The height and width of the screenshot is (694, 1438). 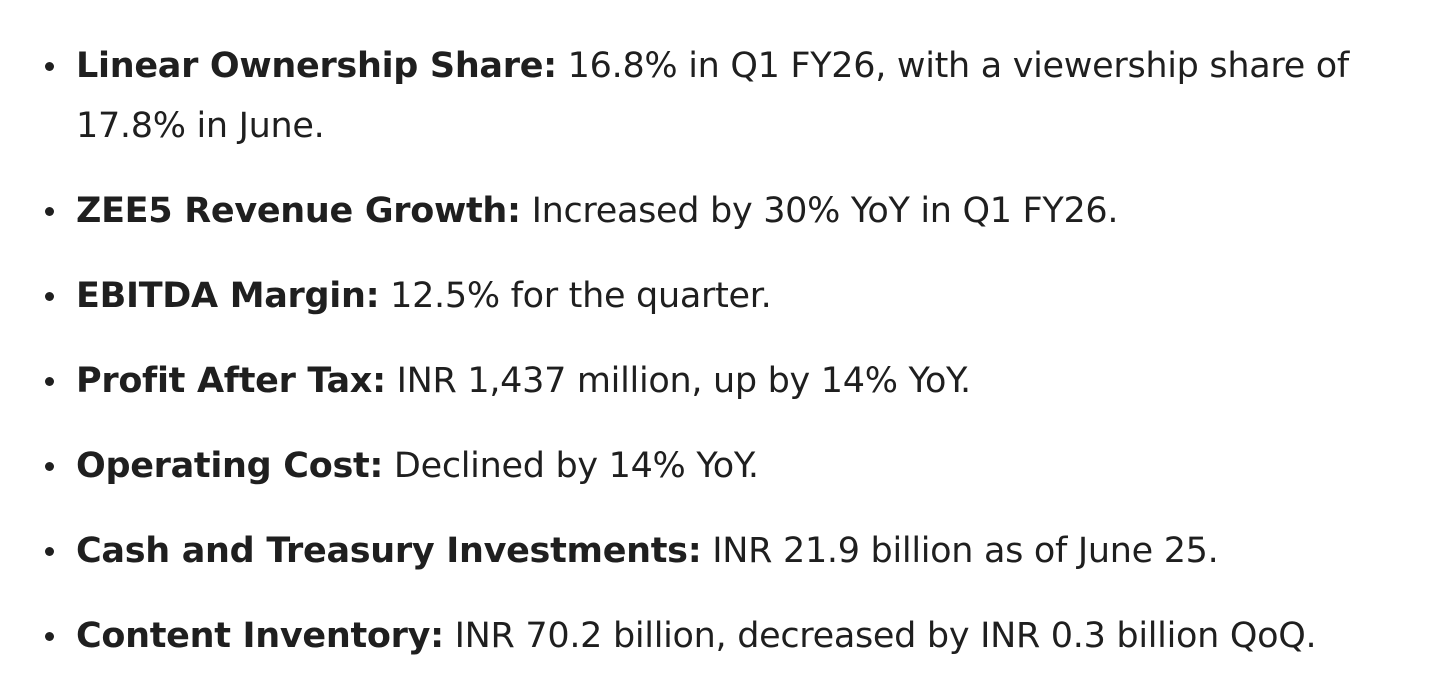 What do you see at coordinates (389, 551) in the screenshot?
I see `metric-label: Cash and Treasury Investments:` at bounding box center [389, 551].